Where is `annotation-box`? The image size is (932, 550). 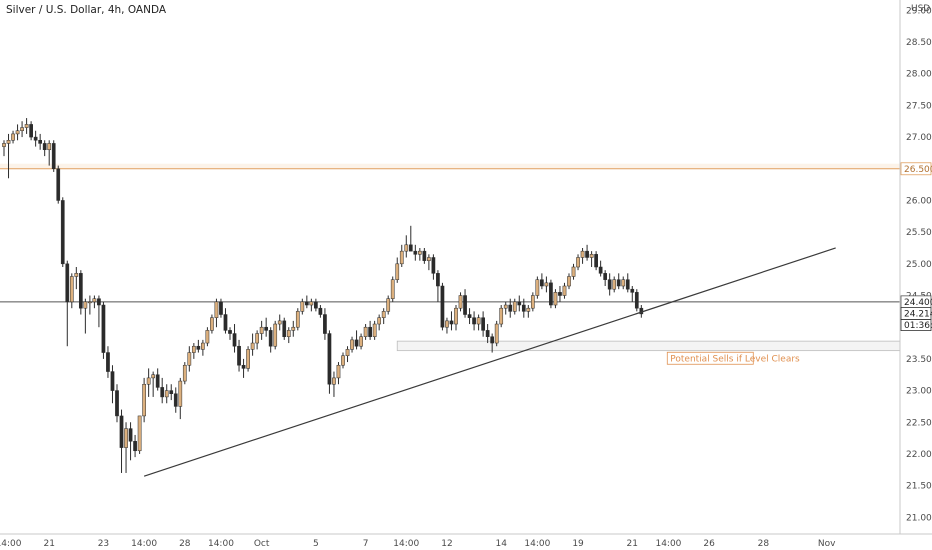
annotation-box is located at coordinates (710, 358).